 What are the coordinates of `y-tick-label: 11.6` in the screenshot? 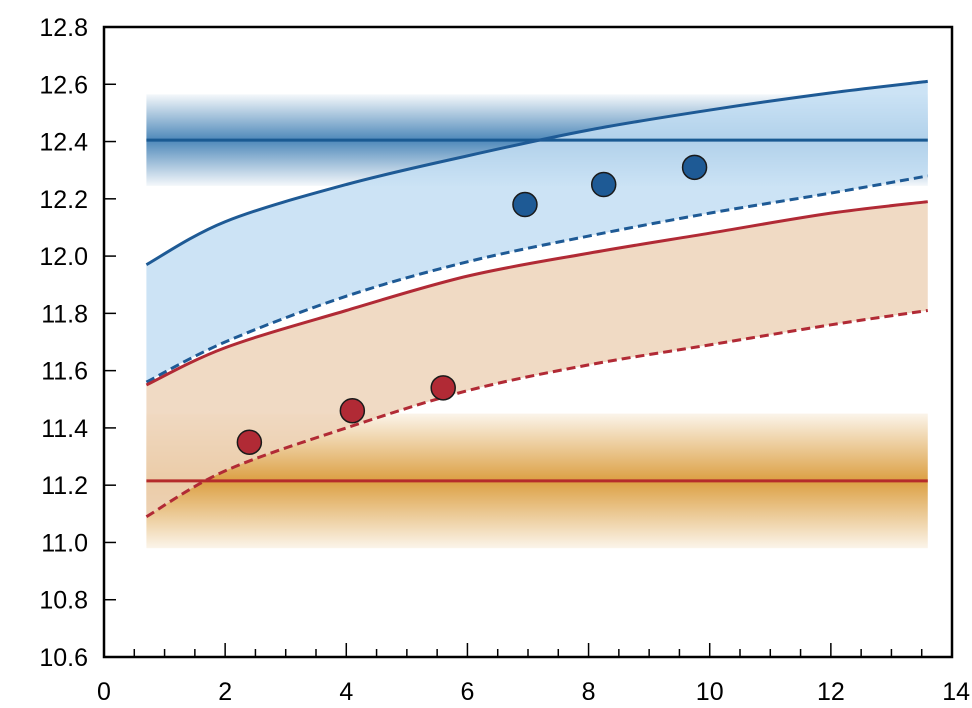 It's located at (64, 372).